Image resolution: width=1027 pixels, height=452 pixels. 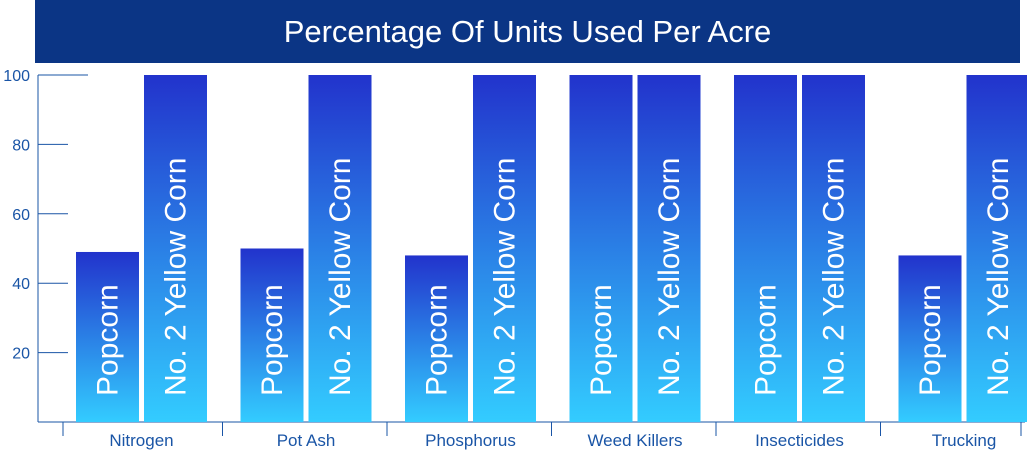 I want to click on x-tick-label: Nitrogen, so click(x=141, y=440).